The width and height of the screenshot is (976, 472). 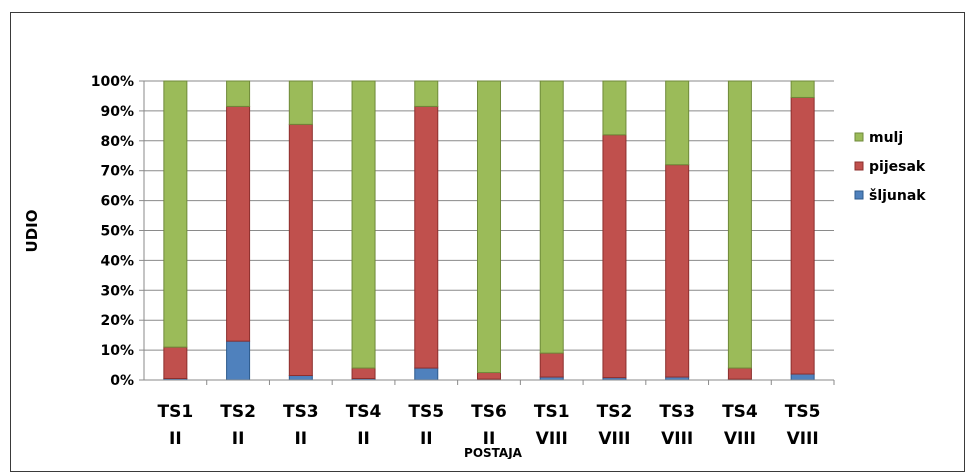 What do you see at coordinates (859, 195) in the screenshot?
I see `legend-swatch-šljunak` at bounding box center [859, 195].